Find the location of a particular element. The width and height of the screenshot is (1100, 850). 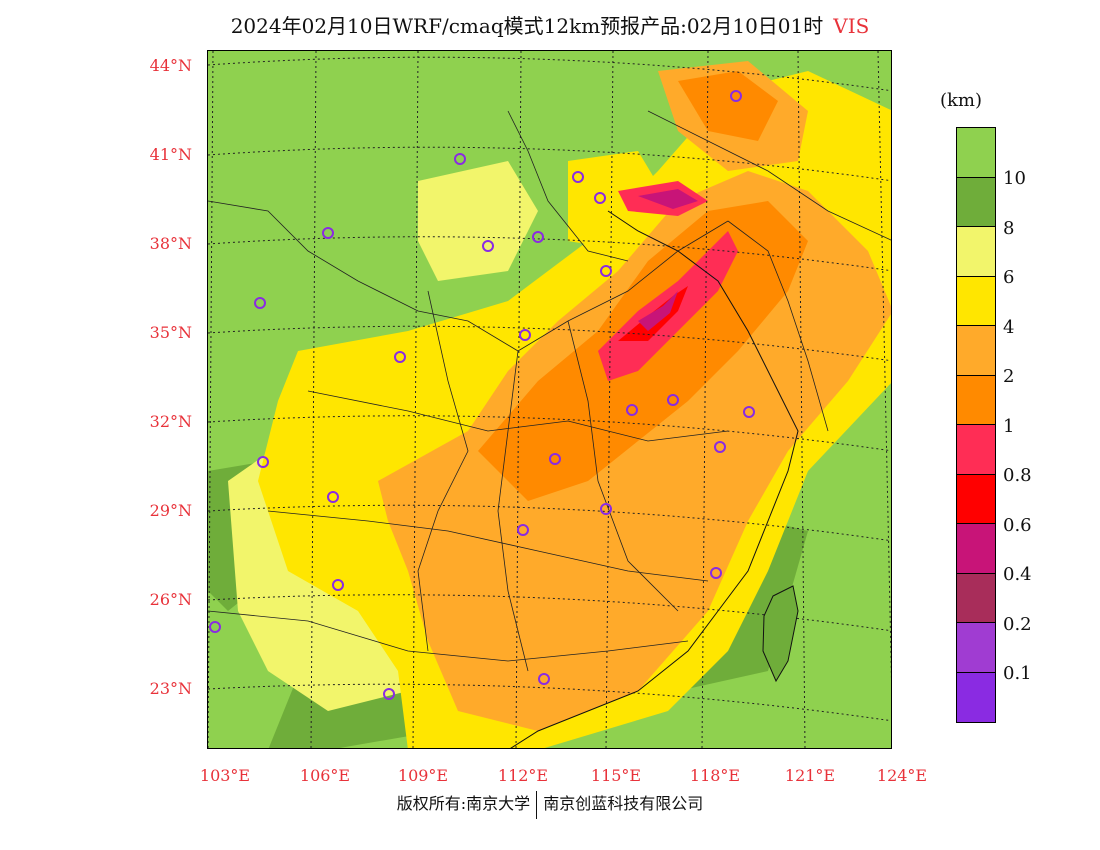

footer-right: 南京创蓝科技有限公司 is located at coordinates (623, 803).